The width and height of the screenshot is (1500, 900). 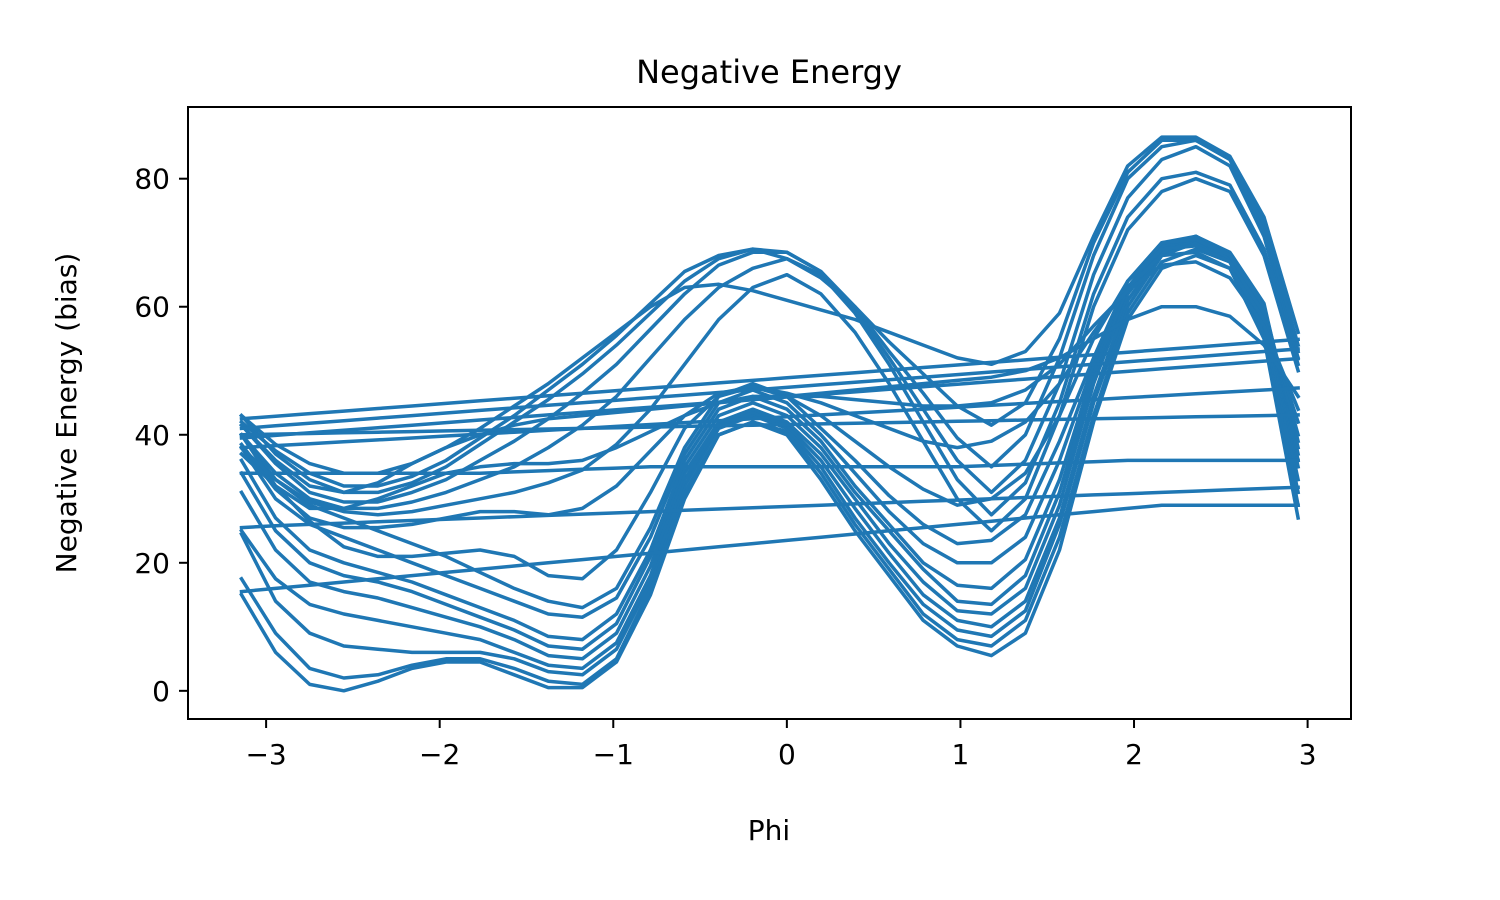 I want to click on y-tick-label: 20, so click(x=152, y=563).